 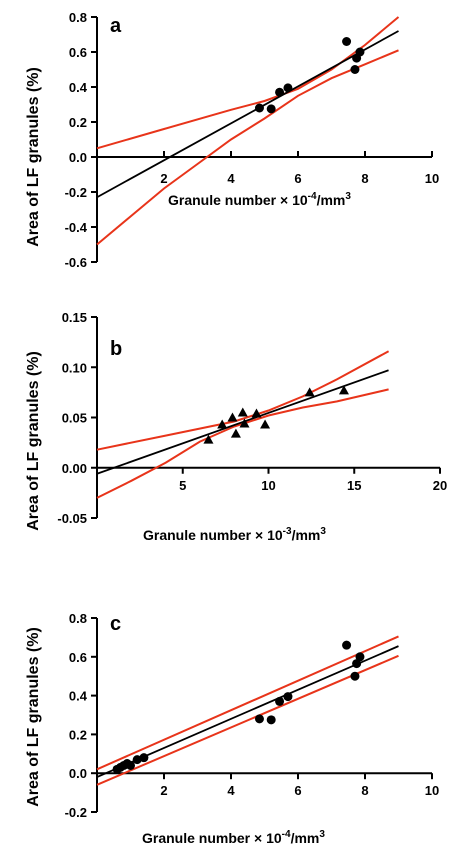 I want to click on x-axis-title: Granule number × 10-3/mm3, so click(x=234, y=534).